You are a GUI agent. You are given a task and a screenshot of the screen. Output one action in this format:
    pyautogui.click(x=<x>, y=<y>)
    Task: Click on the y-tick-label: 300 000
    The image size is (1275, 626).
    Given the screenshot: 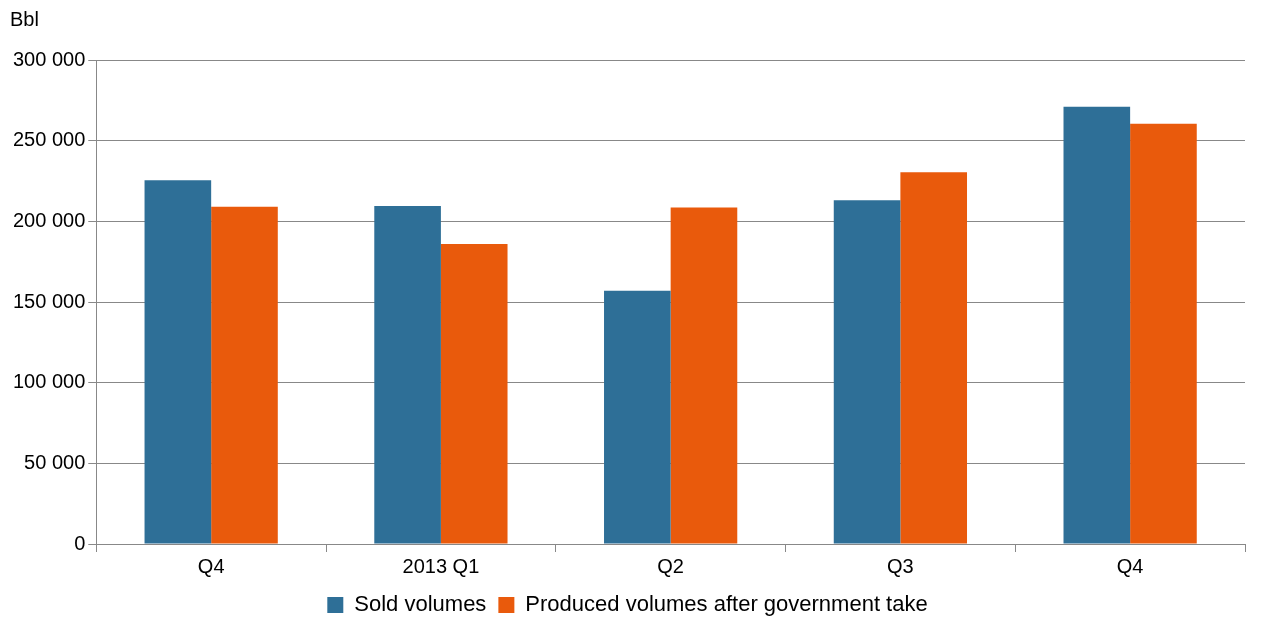 What is the action you would take?
    pyautogui.click(x=49, y=58)
    